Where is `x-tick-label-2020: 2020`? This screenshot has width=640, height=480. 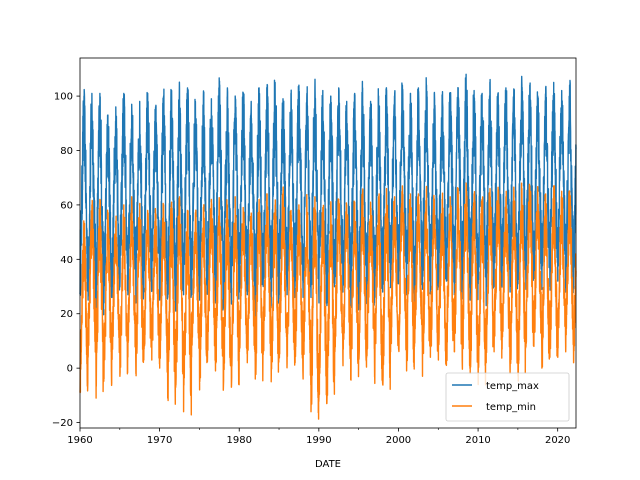
x-tick-label-2020: 2020 is located at coordinates (557, 440).